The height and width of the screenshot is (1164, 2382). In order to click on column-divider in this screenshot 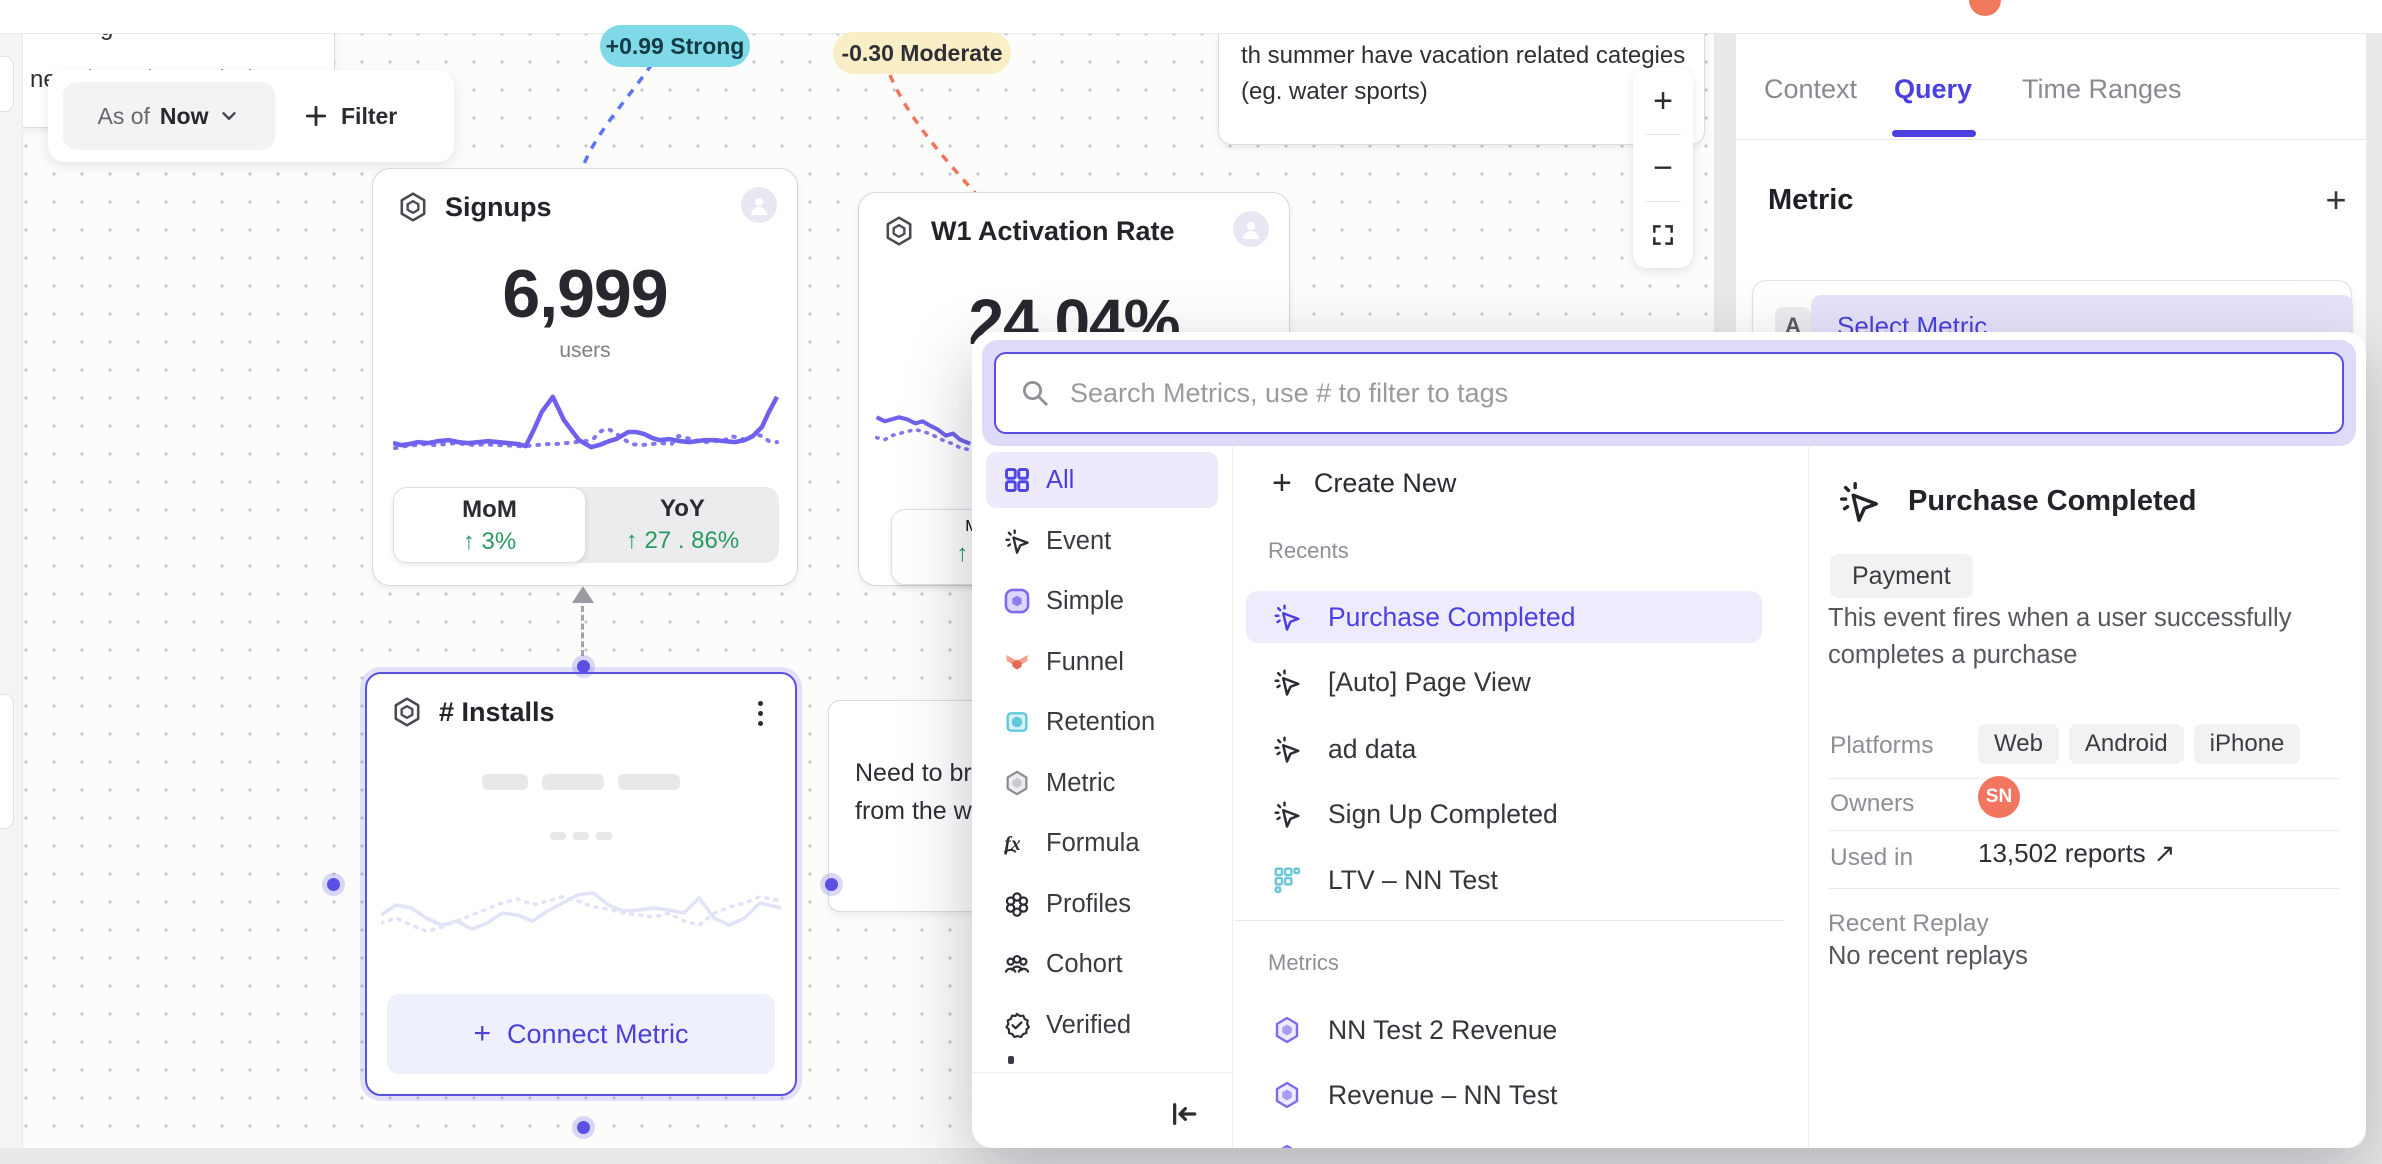, I will do `click(1232, 797)`.